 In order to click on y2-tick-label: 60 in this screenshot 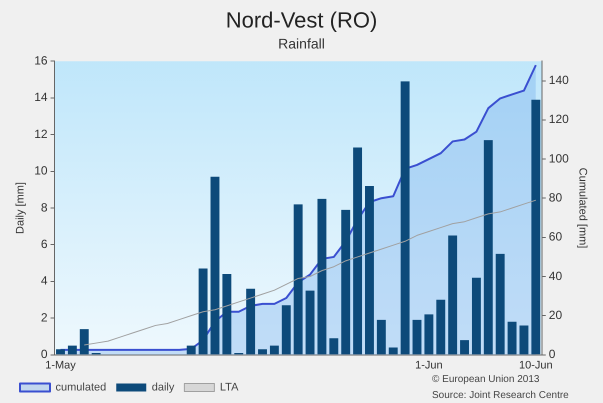, I will do `click(555, 237)`.